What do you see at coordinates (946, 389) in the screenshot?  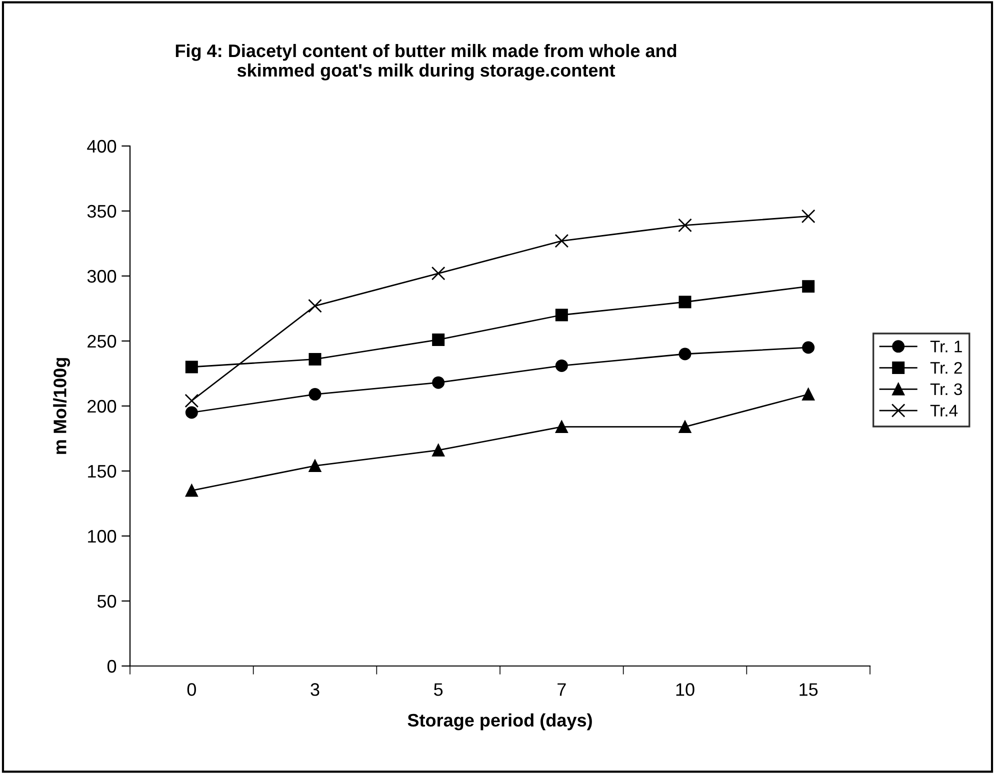 I see `legend-label: Tr. 3` at bounding box center [946, 389].